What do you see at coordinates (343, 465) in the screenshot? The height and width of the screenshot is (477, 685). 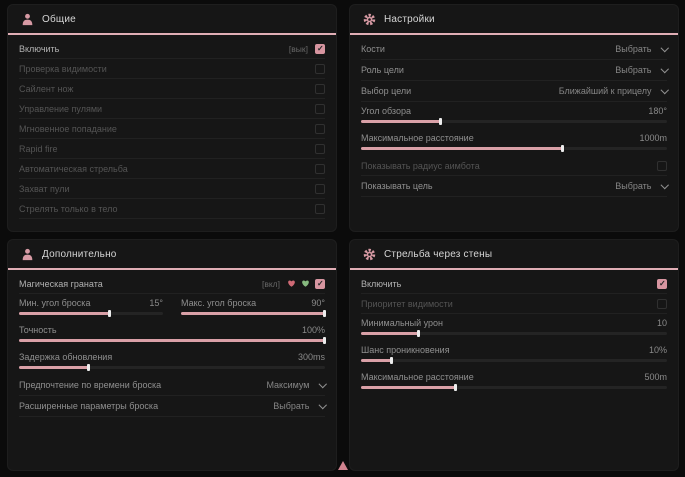 I see `bottom-marker-icon` at bounding box center [343, 465].